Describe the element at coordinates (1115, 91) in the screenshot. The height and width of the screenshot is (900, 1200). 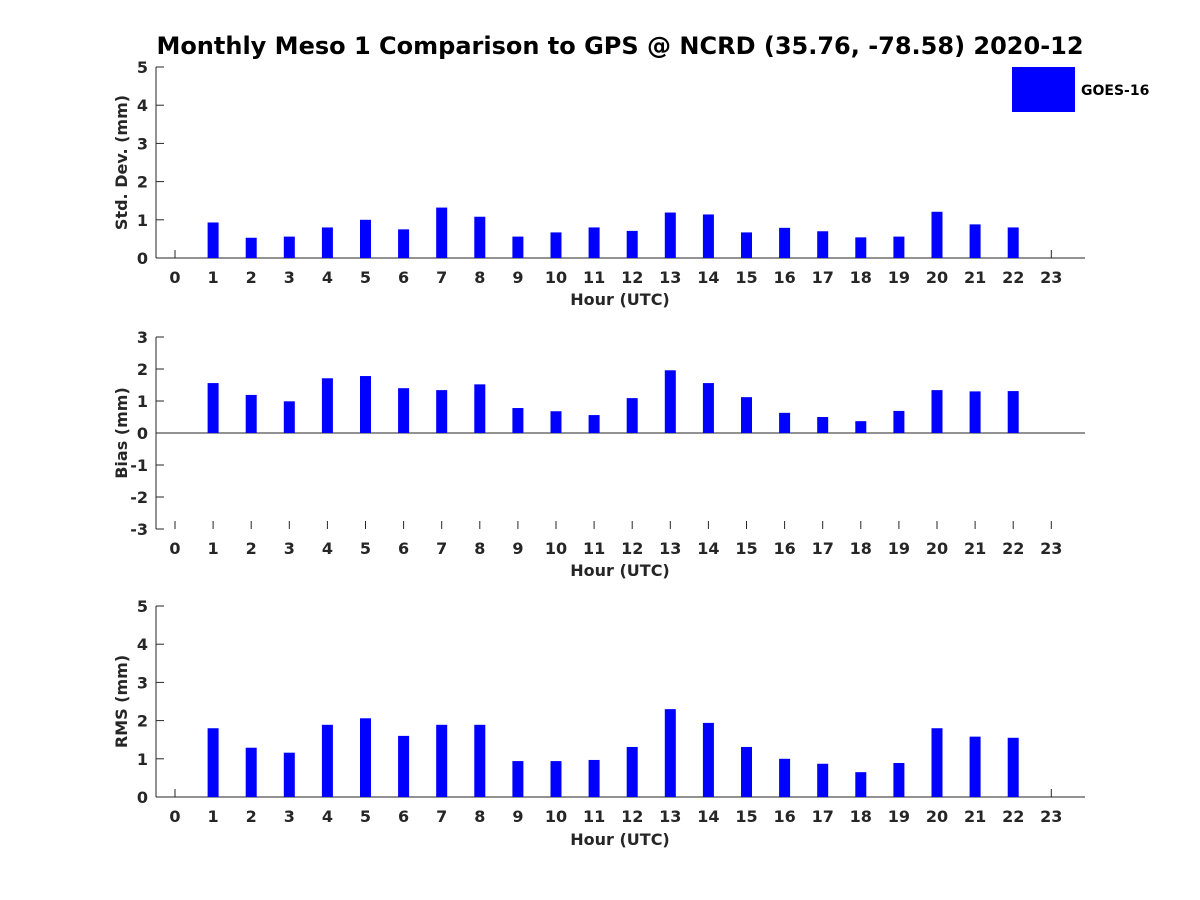
I see `legend-label-goes-16: GOES-16` at that location.